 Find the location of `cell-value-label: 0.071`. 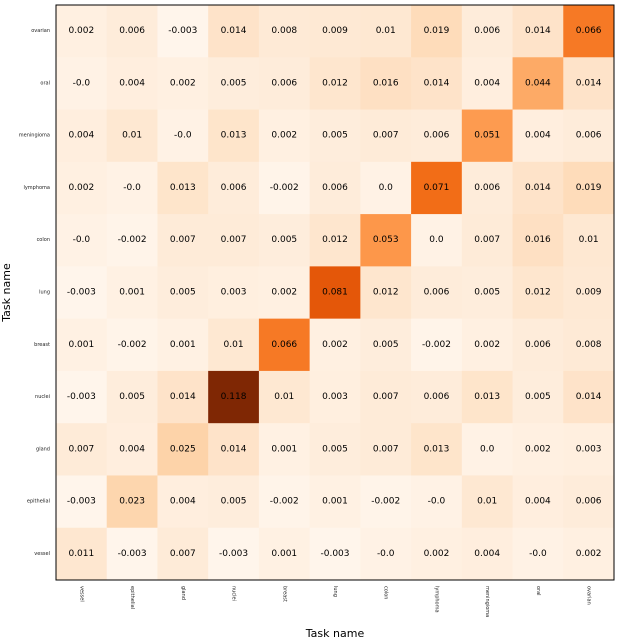

cell-value-label: 0.071 is located at coordinates (437, 188).